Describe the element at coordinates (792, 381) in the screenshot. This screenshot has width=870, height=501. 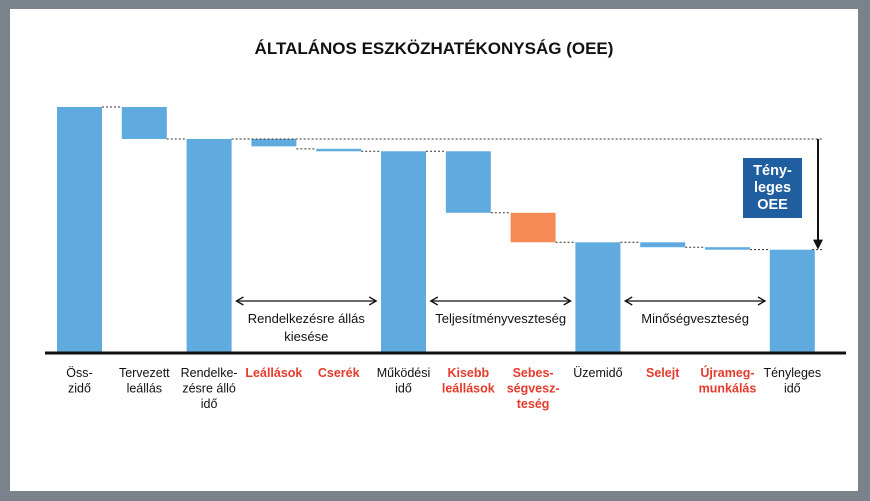
I see `category-label-12: Tényleges idő` at that location.